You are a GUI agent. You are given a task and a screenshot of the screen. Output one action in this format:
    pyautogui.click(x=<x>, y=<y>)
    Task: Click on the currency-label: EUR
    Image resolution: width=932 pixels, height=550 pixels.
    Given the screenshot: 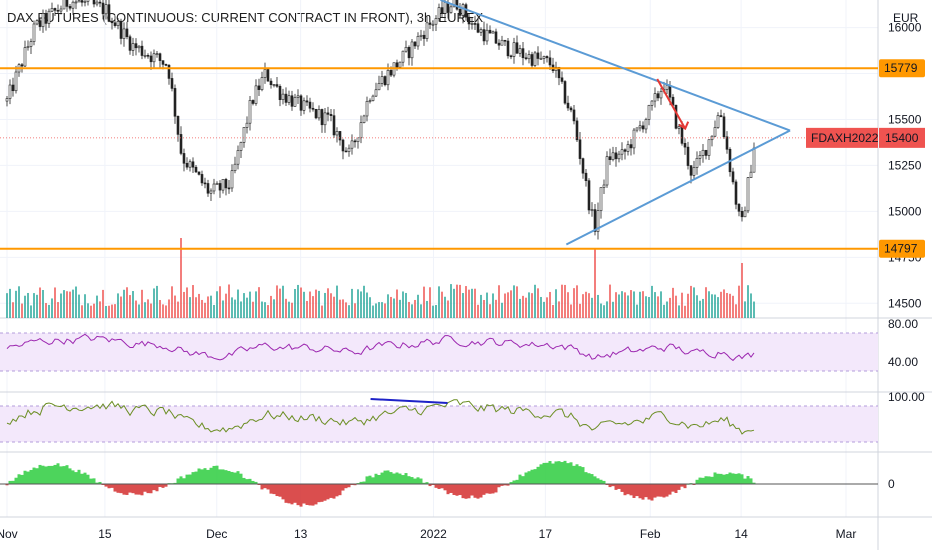 What is the action you would take?
    pyautogui.click(x=906, y=18)
    